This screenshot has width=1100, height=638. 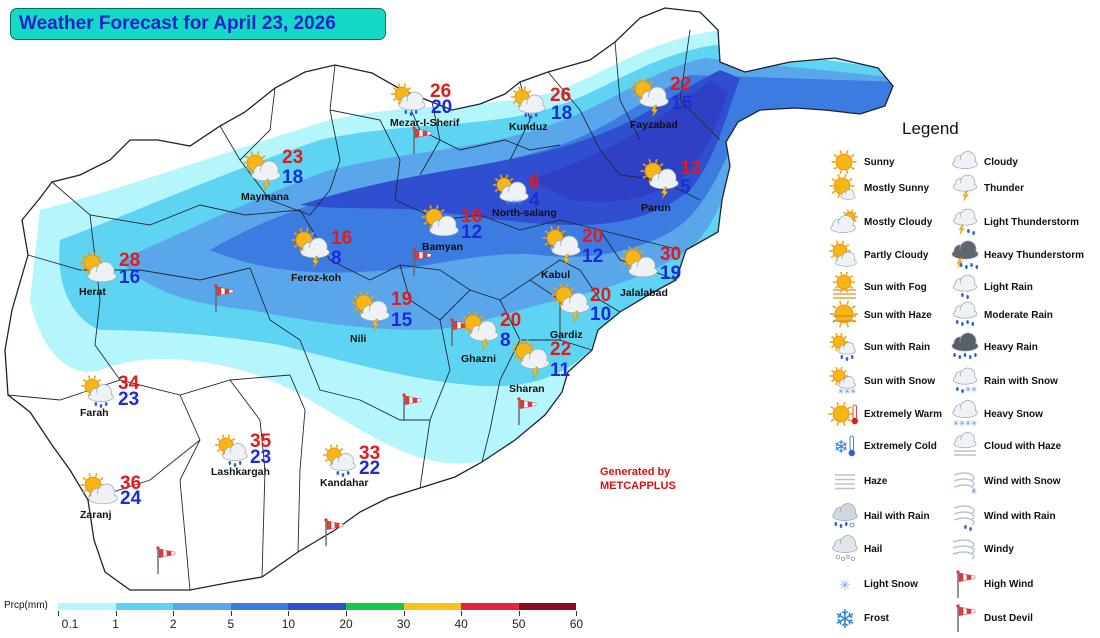 I want to click on legend-label: Sun with Snow, so click(x=900, y=381).